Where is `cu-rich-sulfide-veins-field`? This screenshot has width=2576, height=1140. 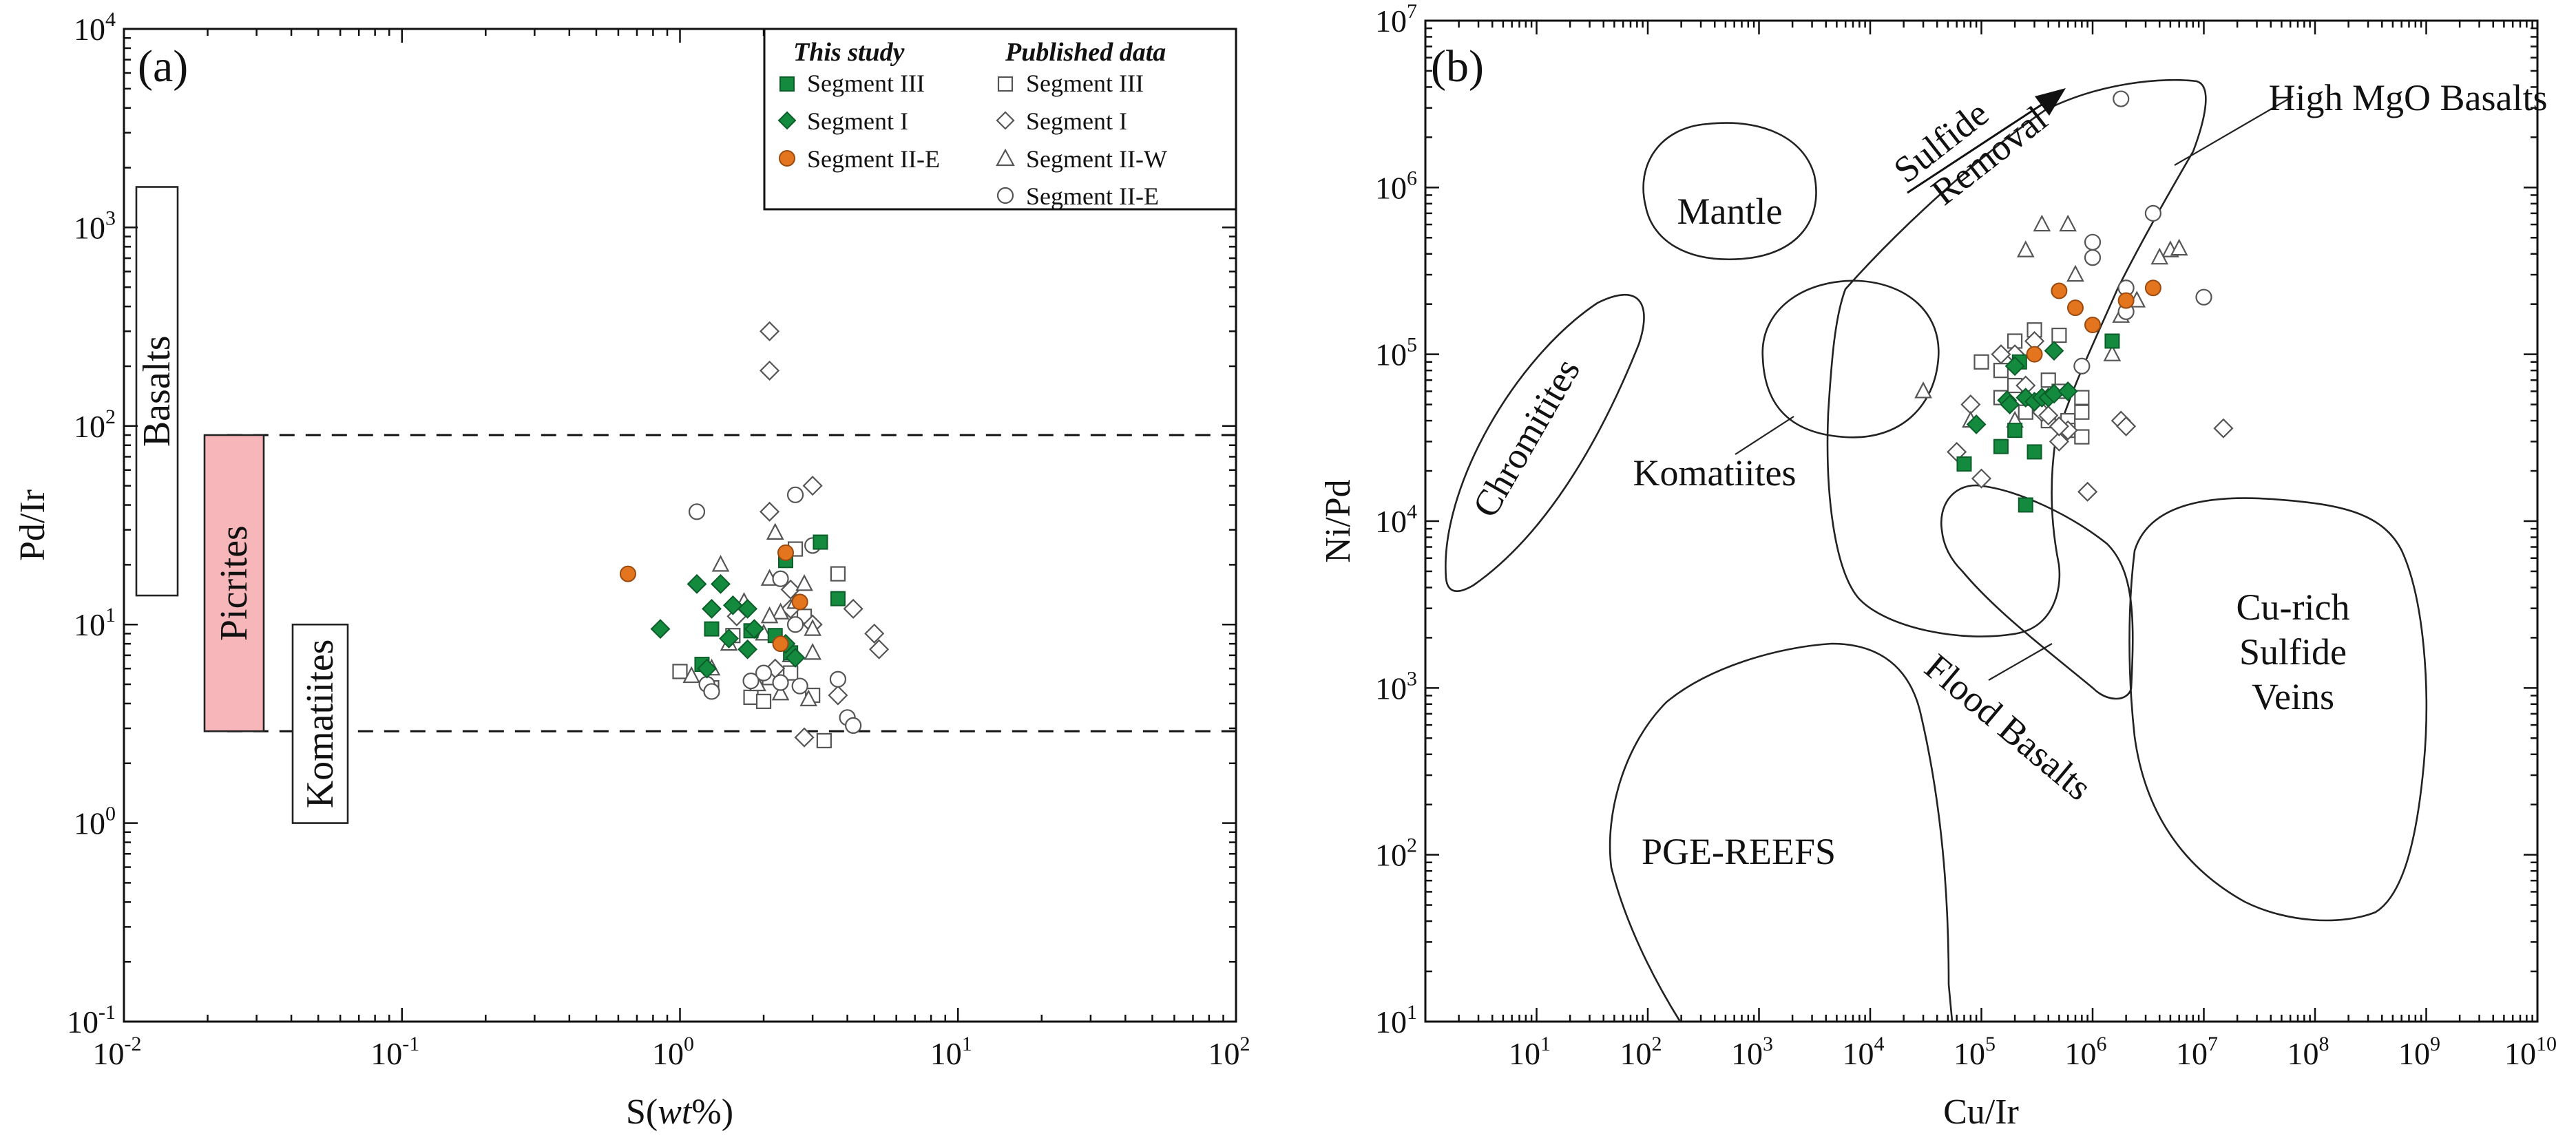 cu-rich-sulfide-veins-field is located at coordinates (2277, 709).